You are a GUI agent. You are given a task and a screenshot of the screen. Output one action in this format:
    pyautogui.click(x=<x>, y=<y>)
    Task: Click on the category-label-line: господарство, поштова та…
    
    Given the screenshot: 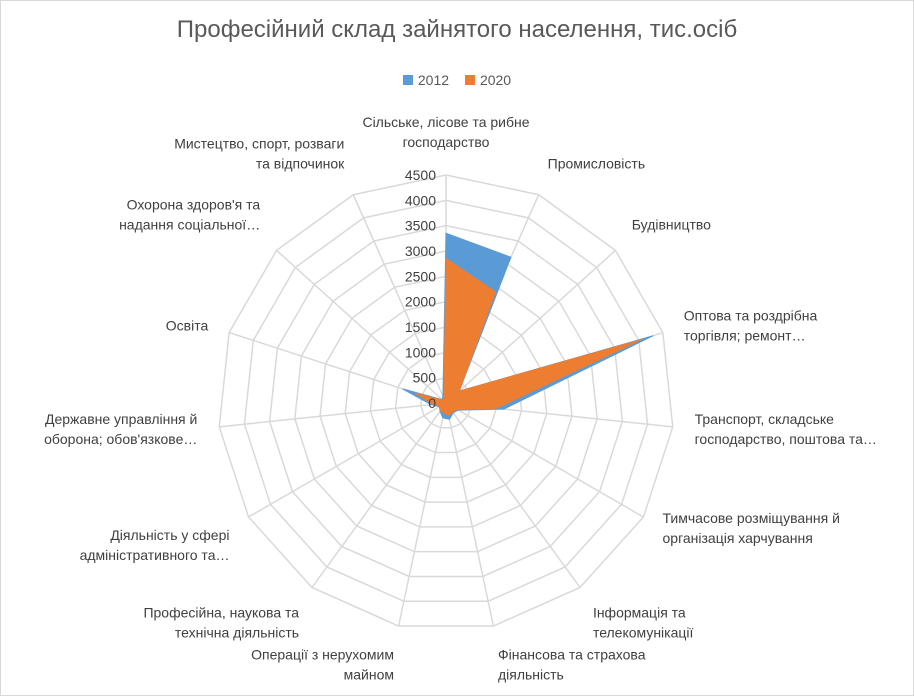 What is the action you would take?
    pyautogui.click(x=786, y=439)
    